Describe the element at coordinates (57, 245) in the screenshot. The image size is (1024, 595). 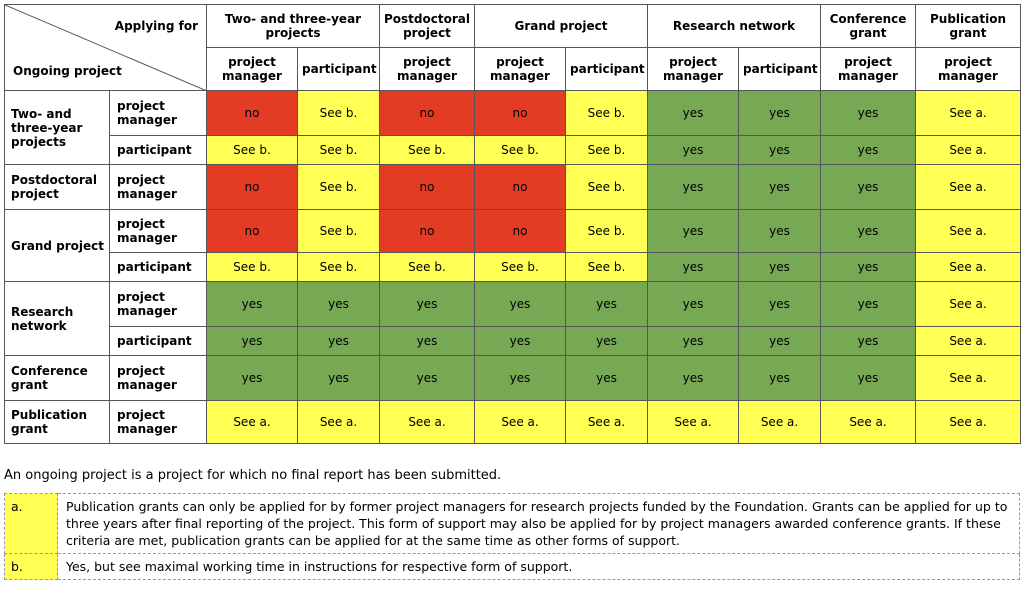
I see `row-group-label: Grand project` at that location.